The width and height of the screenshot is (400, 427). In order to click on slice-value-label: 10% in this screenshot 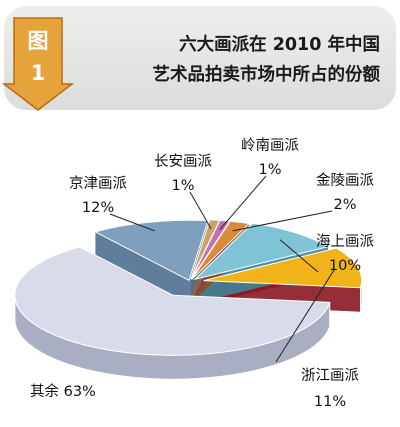, I will do `click(345, 266)`.